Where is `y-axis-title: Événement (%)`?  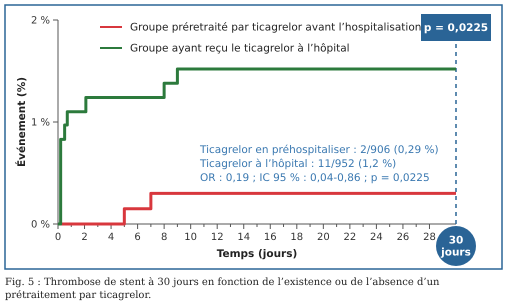
y-axis-title: Événement (%) is located at coordinates (21, 122).